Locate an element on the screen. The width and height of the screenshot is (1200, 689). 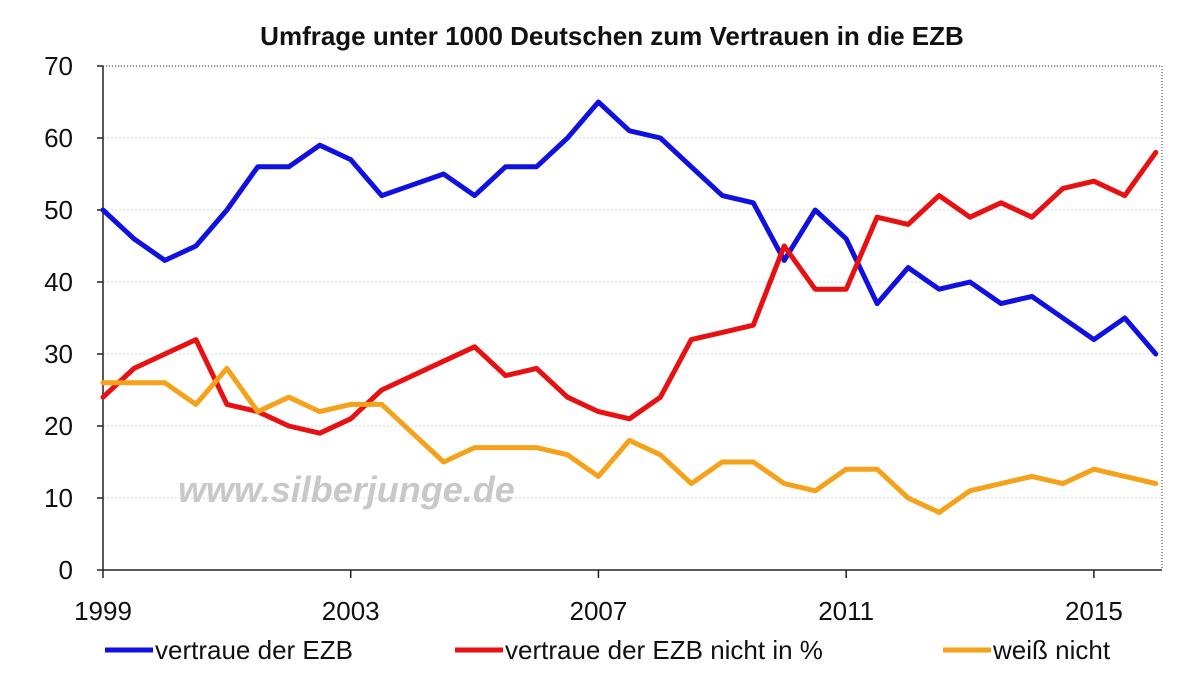
y-tick-label: 0 is located at coordinates (66, 570).